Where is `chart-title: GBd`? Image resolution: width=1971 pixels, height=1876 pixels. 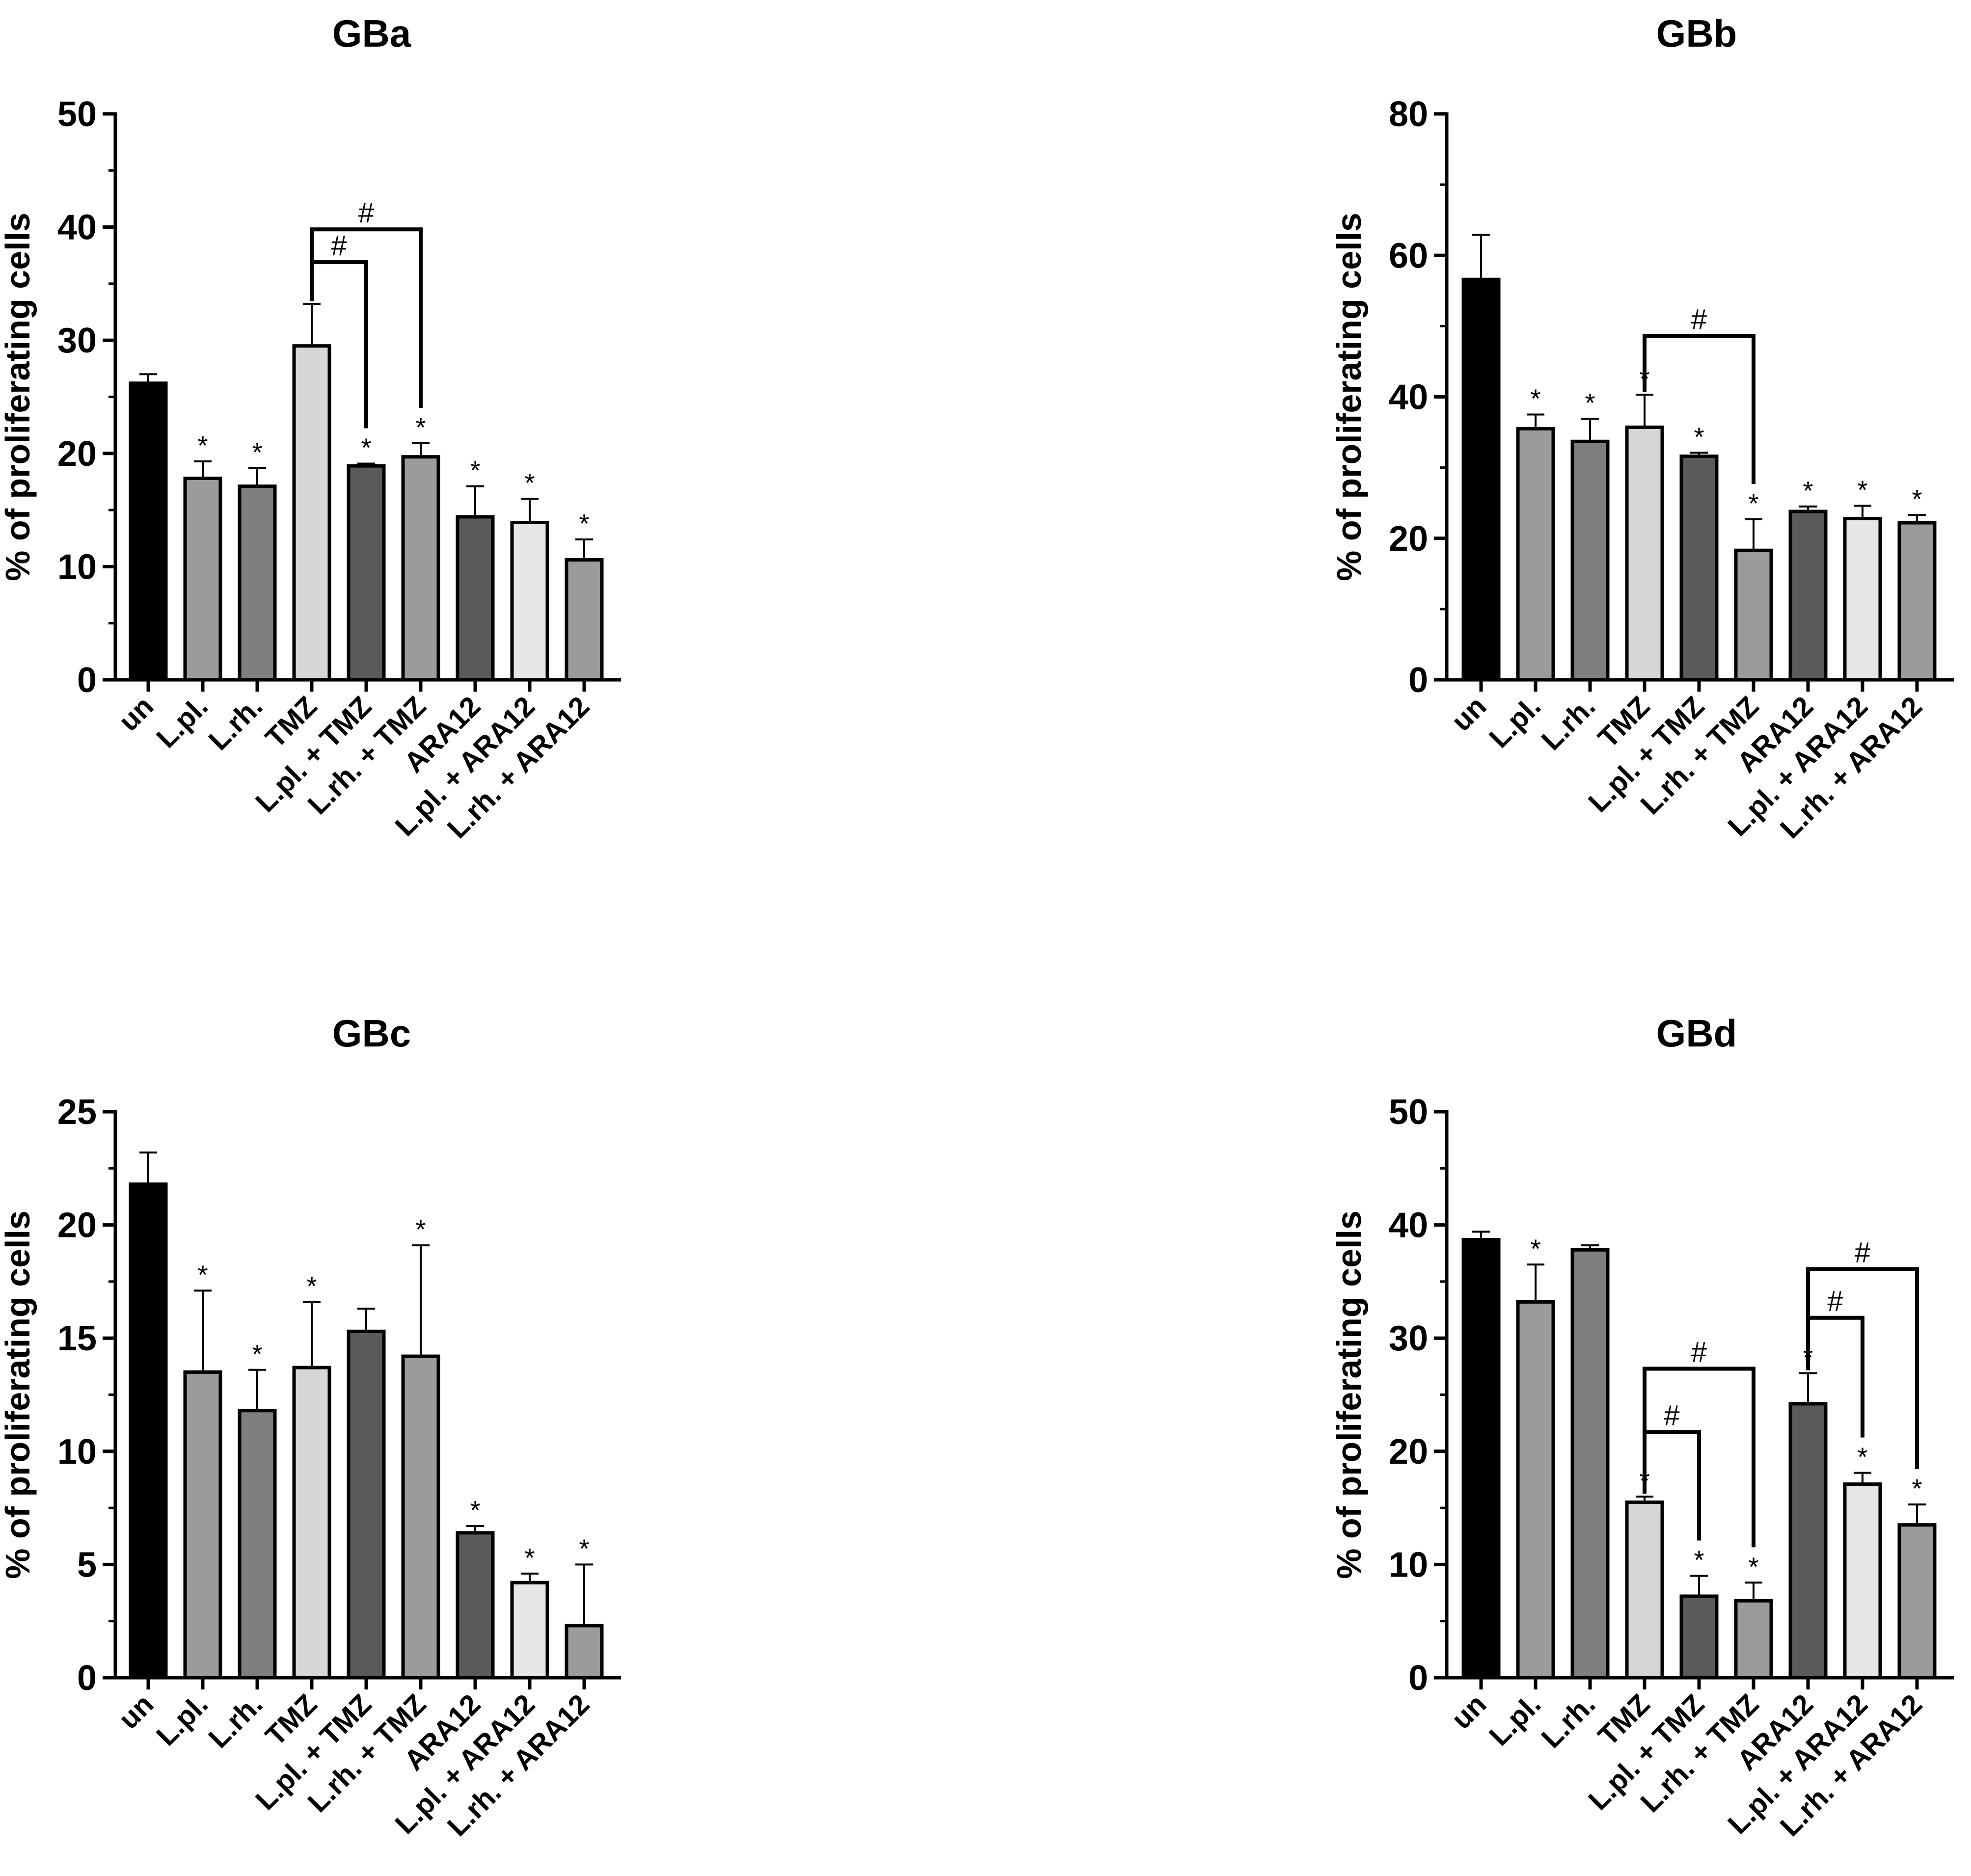 chart-title: GBd is located at coordinates (1696, 1033).